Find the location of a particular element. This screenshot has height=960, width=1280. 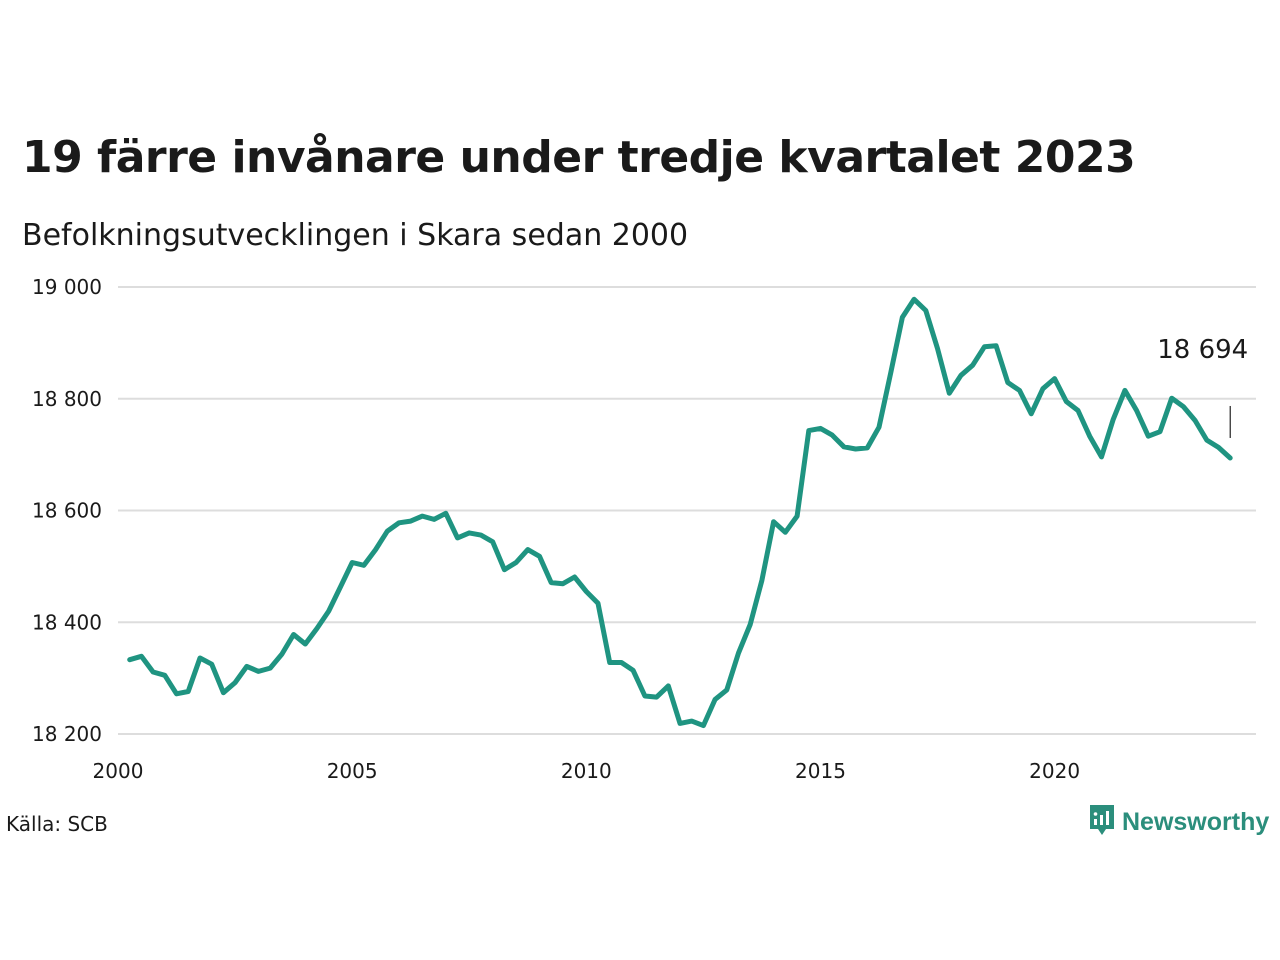

y-tick-label: 19 000 is located at coordinates (67, 287).